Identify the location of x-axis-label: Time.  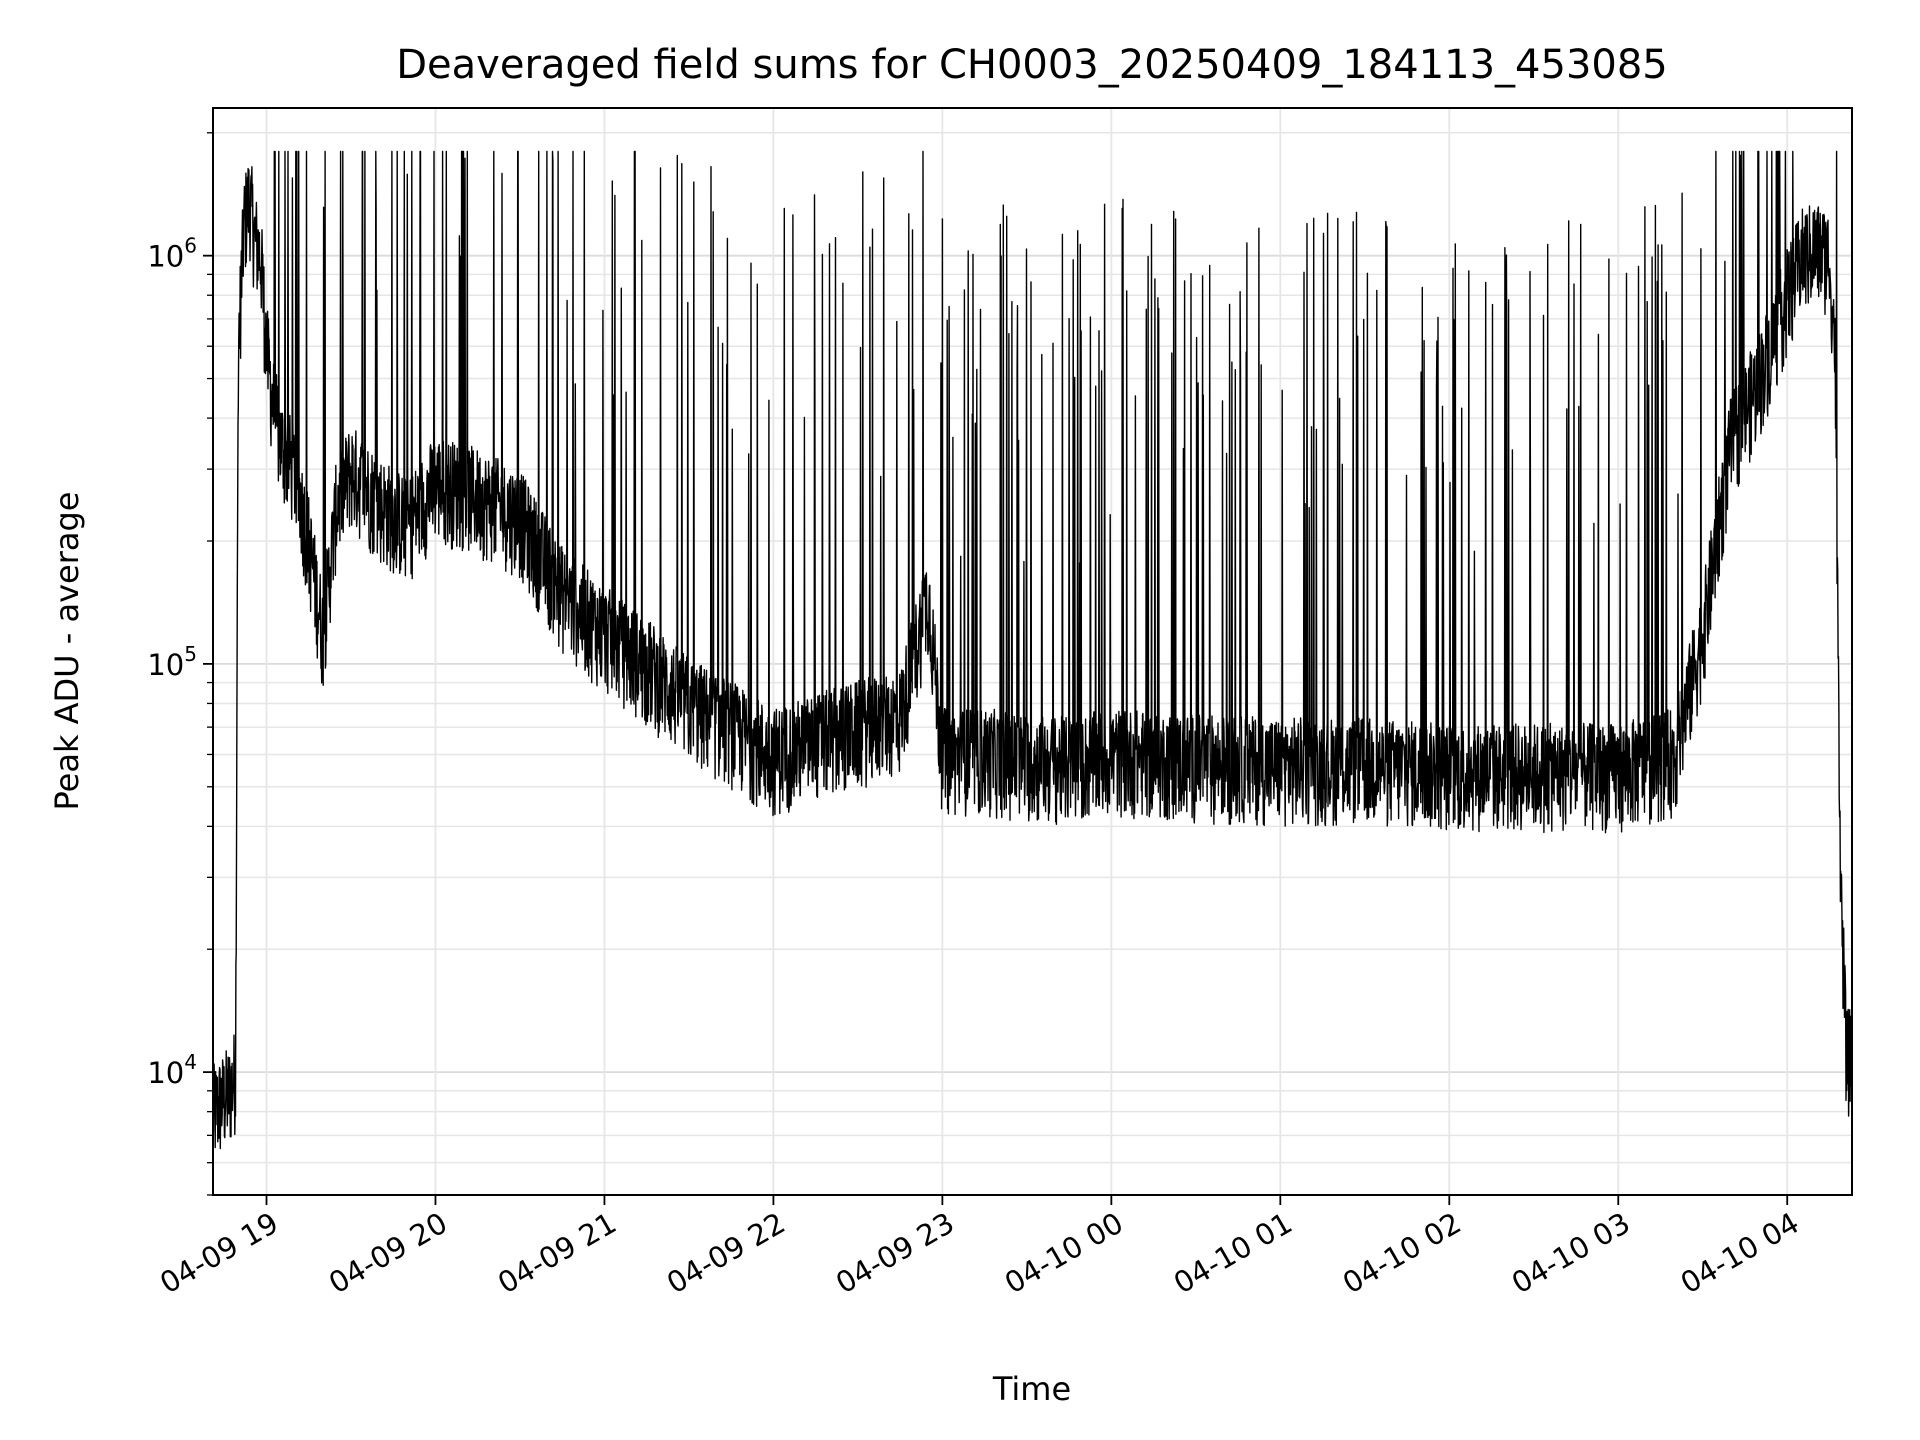
(1031, 1389).